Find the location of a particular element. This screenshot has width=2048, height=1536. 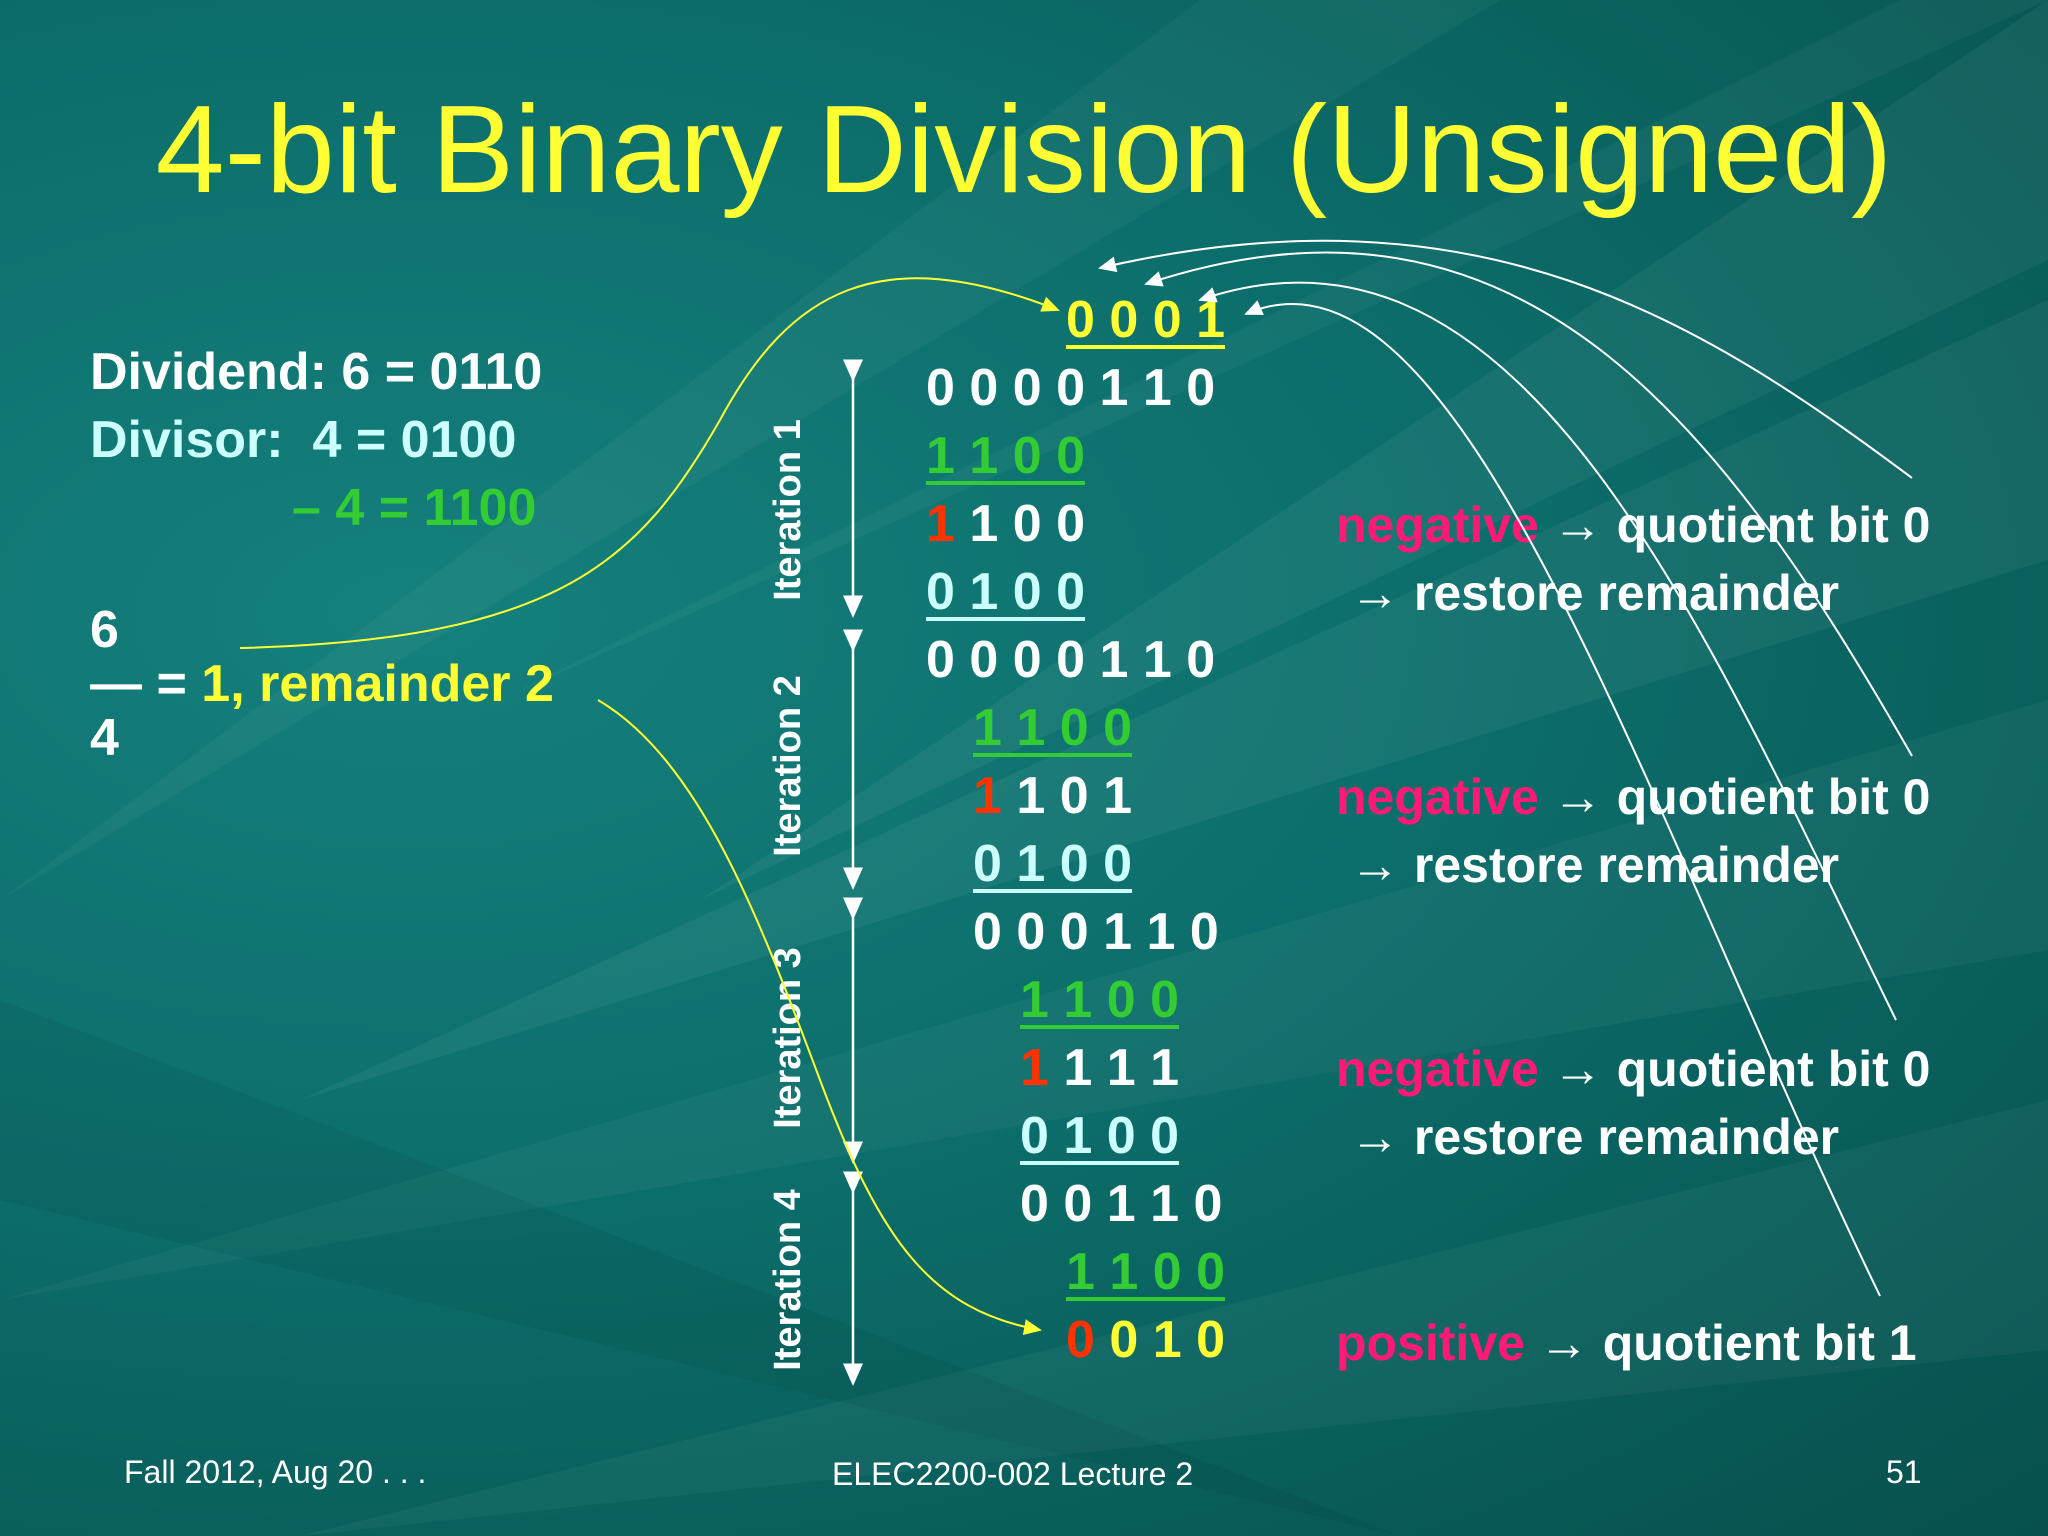

iter4-dividend: 0 0 1 1 0 is located at coordinates (1121, 1204).